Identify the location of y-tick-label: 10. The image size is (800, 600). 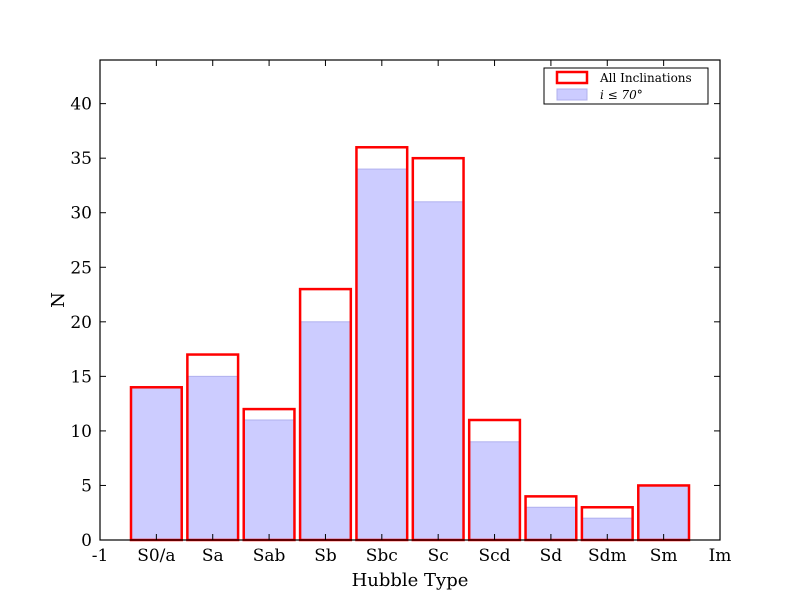
(81, 432).